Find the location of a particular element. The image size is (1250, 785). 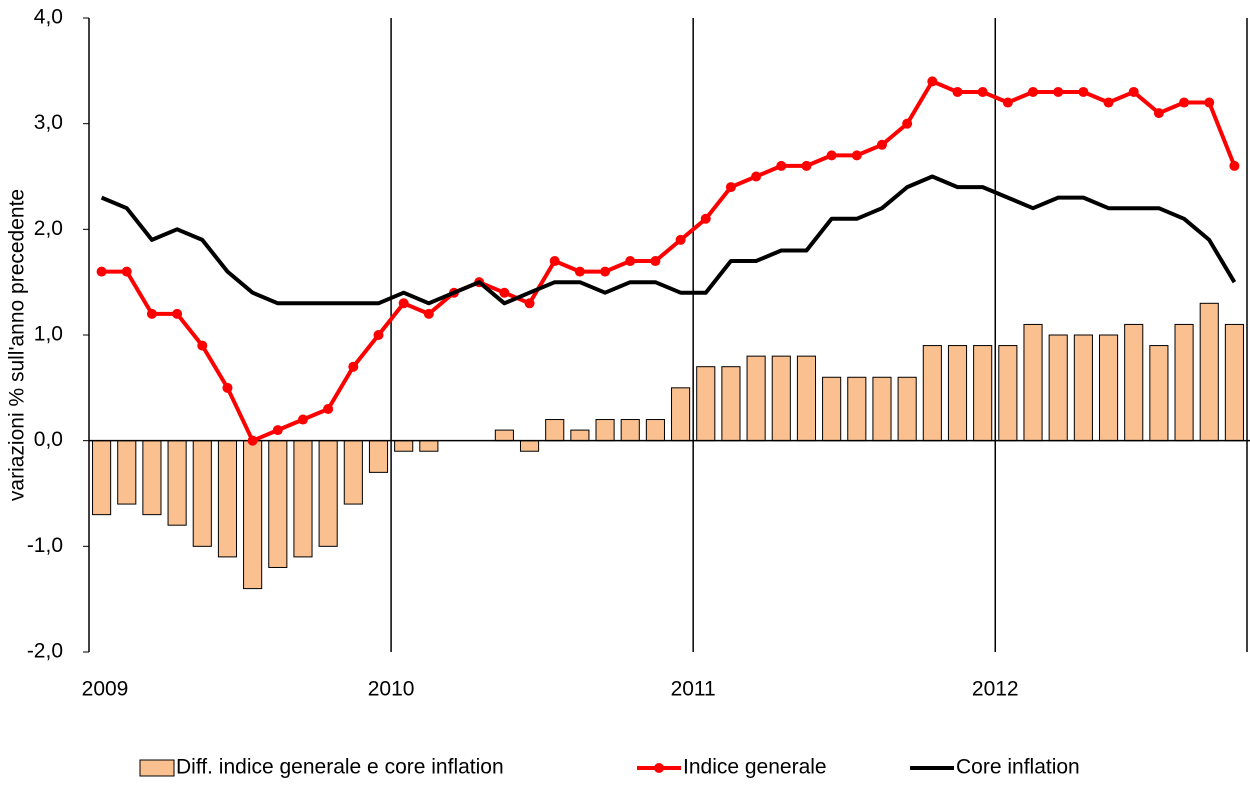

y-tick-label: -2,0 is located at coordinates (45, 651).